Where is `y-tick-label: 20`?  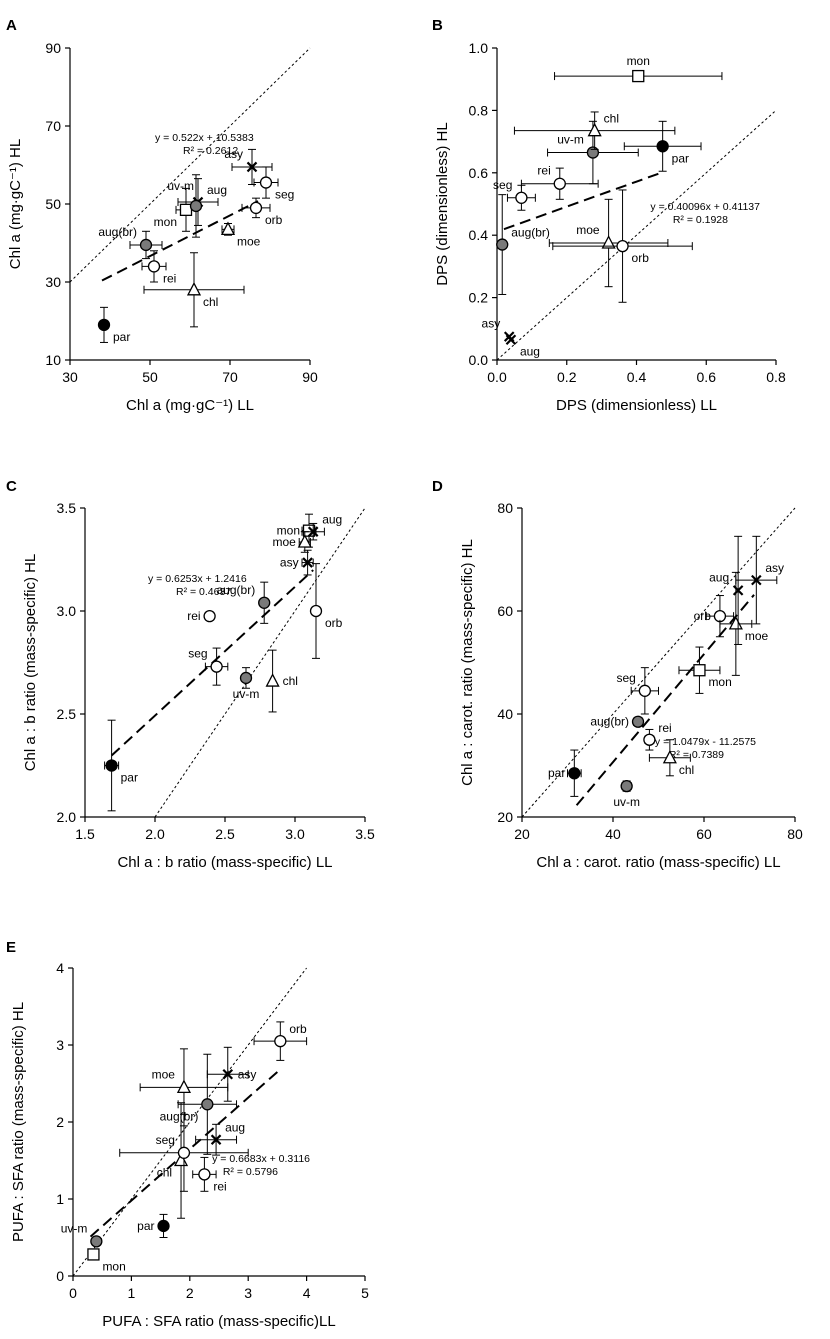 y-tick-label: 20 is located at coordinates (505, 817).